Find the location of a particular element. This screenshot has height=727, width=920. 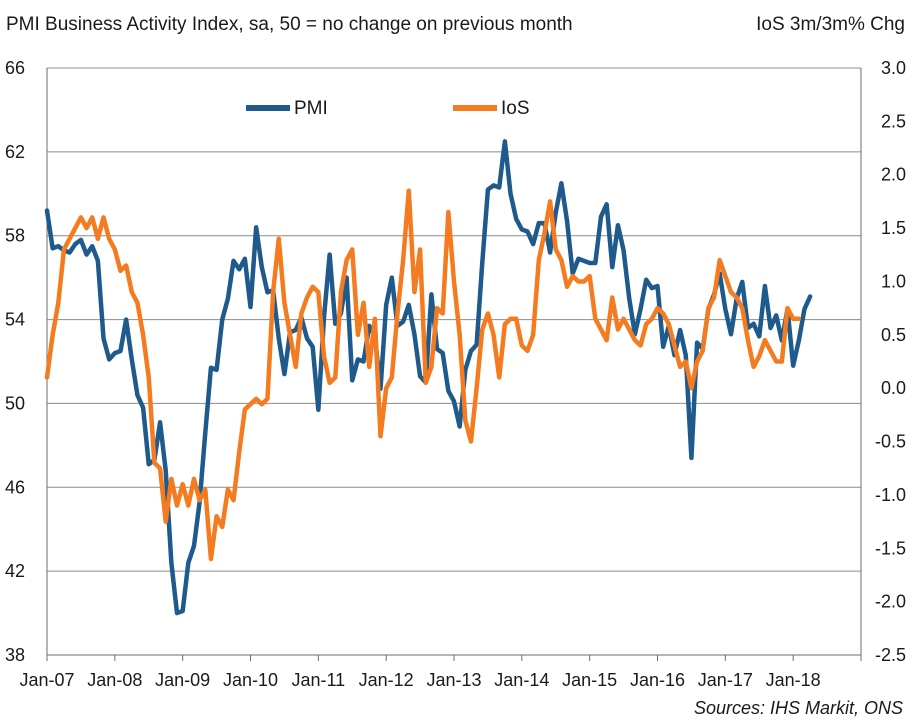

y-left-tick-label: 50 is located at coordinates (15, 403).